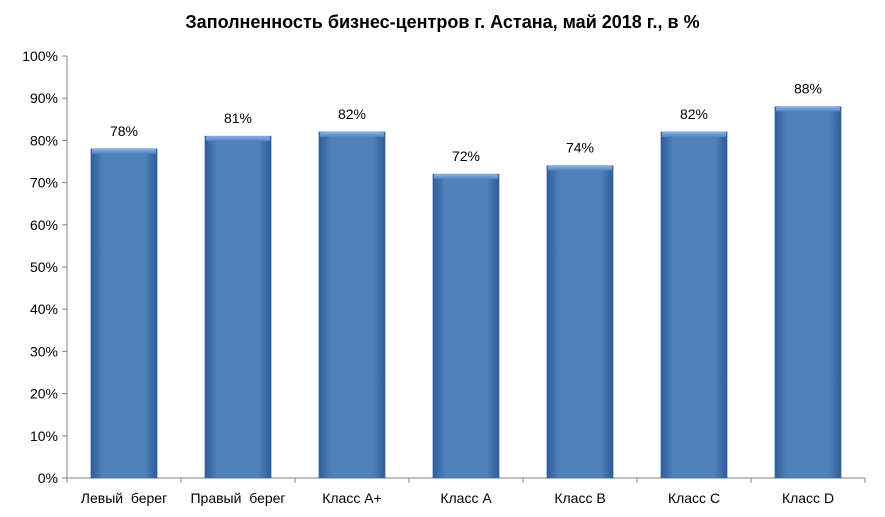 This screenshot has width=885, height=517. What do you see at coordinates (352, 498) in the screenshot?
I see `x-tick-label: Класс А+` at bounding box center [352, 498].